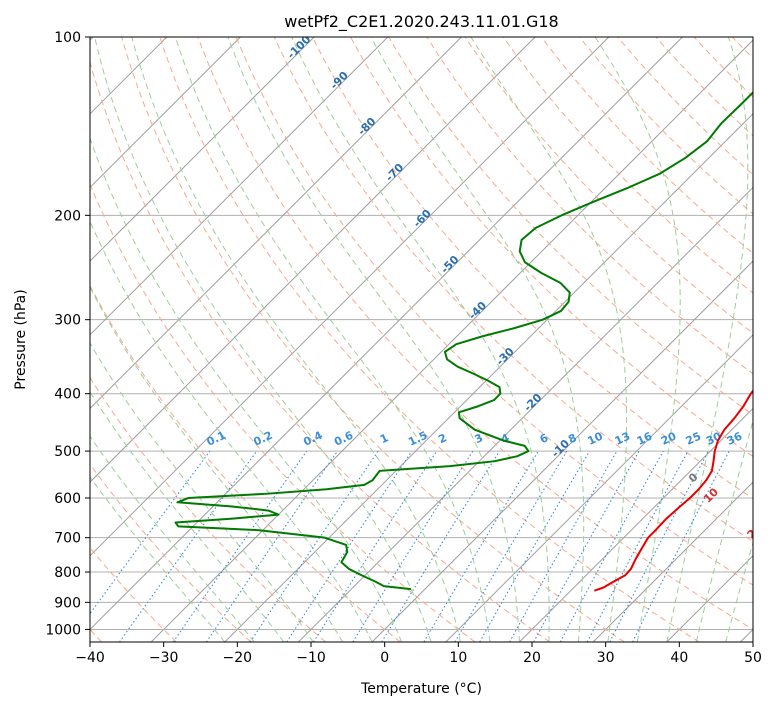 The height and width of the screenshot is (708, 775). I want to click on x-axis-ticks: −40 −30 −20 −10 0 10 20 30 40 50, so click(418, 654).